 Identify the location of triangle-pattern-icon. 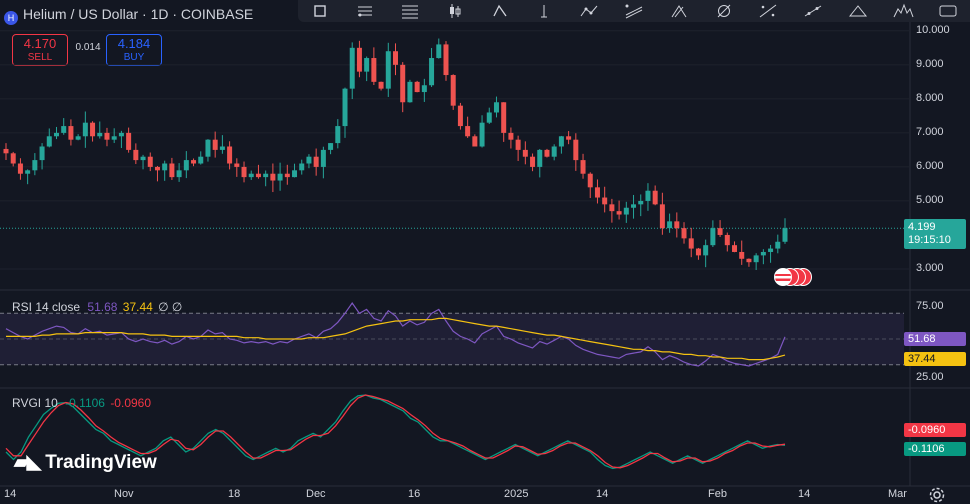
(858, 11).